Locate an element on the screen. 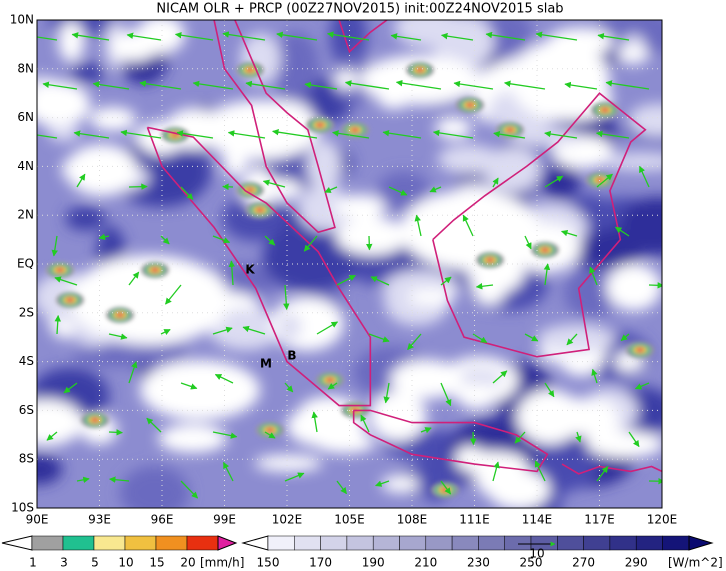 The height and width of the screenshot is (571, 726). colorbar-end is located at coordinates (227, 543).